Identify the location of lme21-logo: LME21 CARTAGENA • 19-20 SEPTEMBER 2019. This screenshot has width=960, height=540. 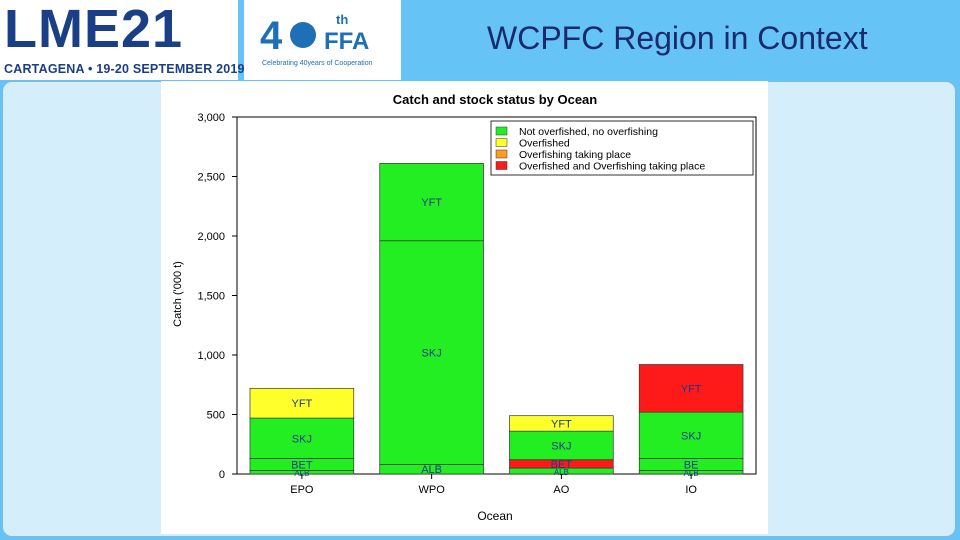
(122, 40).